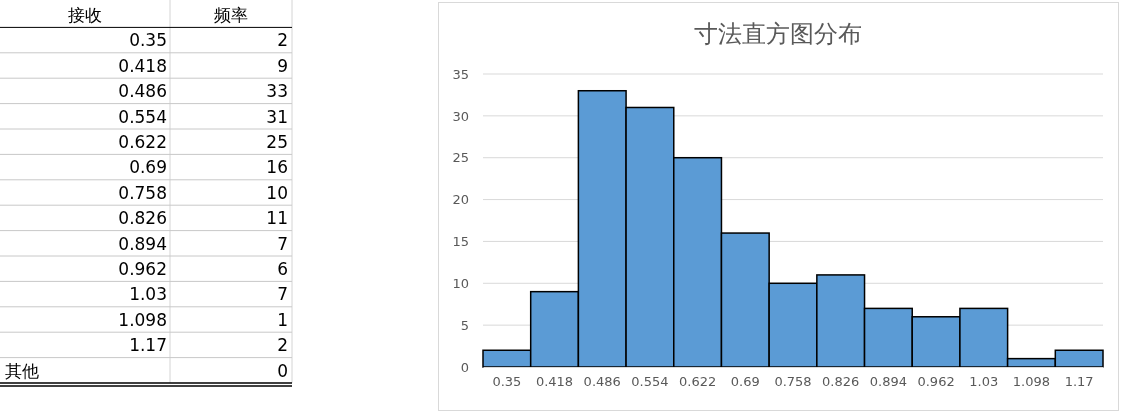 The image size is (1124, 413). What do you see at coordinates (460, 74) in the screenshot?
I see `y-tick-label: 35` at bounding box center [460, 74].